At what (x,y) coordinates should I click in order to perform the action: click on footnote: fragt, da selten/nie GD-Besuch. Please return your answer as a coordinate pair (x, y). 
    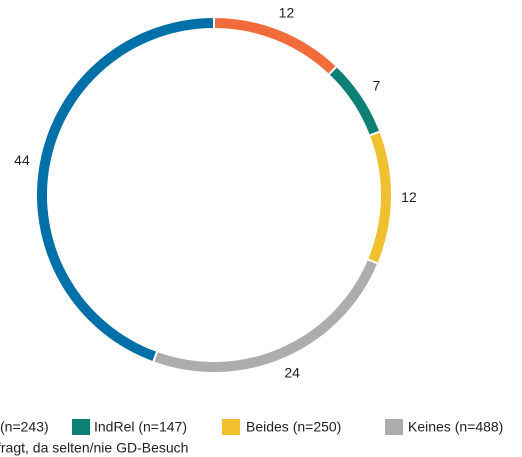
    Looking at the image, I should click on (94, 448).